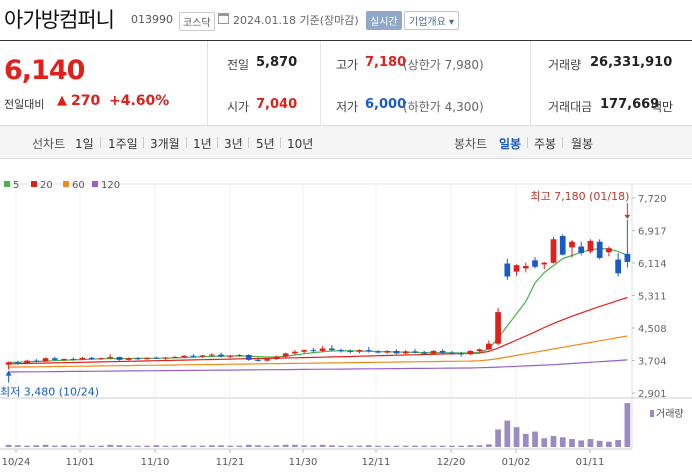 The width and height of the screenshot is (692, 474). What do you see at coordinates (78, 185) in the screenshot?
I see `legend-label: 60` at bounding box center [78, 185].